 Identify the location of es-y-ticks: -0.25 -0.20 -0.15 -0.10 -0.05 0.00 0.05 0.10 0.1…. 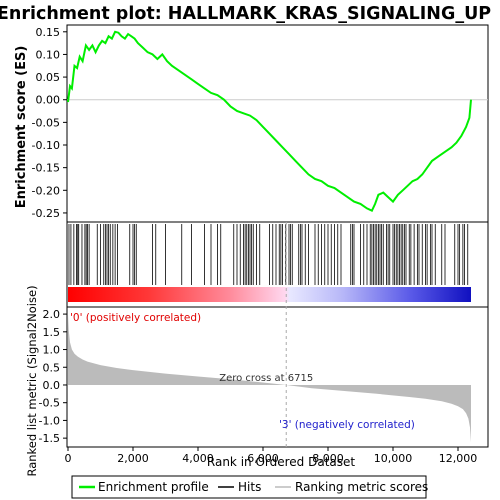
(49, 123).